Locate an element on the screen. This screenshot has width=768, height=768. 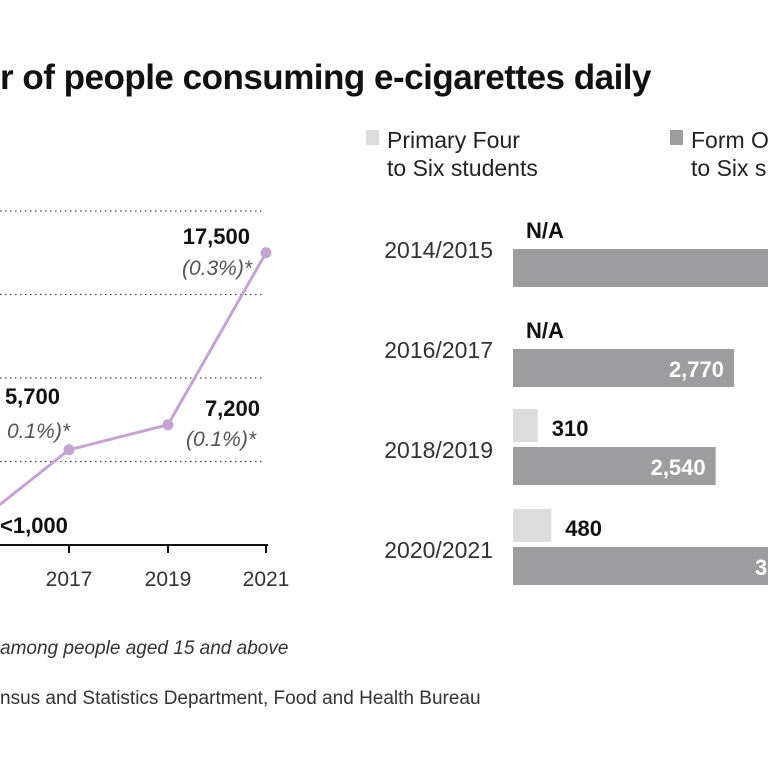
data-label-value: <1,000 is located at coordinates (34, 525).